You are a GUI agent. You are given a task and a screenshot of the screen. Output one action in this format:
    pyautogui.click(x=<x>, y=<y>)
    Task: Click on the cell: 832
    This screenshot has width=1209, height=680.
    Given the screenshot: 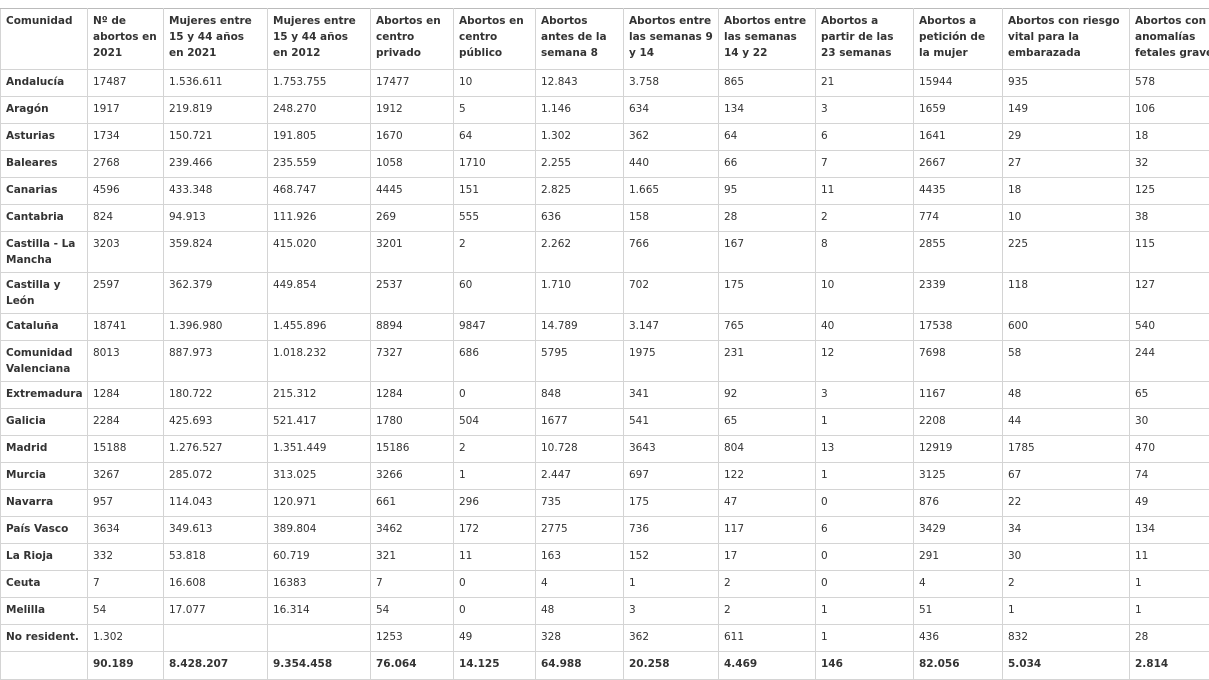 What is the action you would take?
    pyautogui.click(x=1066, y=638)
    